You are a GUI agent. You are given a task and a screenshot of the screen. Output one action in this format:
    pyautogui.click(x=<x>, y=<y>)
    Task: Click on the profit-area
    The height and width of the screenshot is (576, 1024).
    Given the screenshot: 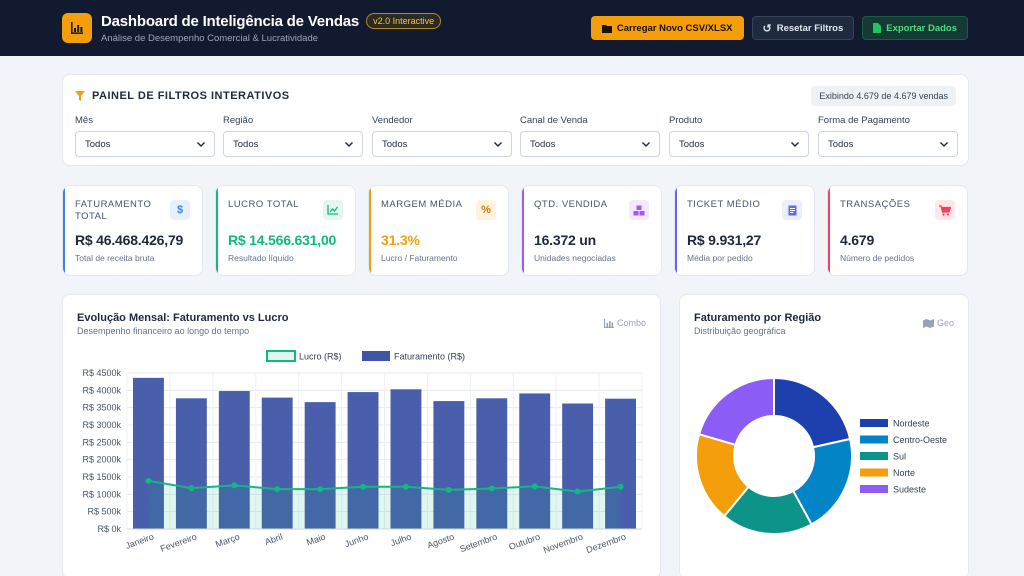 What is the action you would take?
    pyautogui.click(x=384, y=504)
    